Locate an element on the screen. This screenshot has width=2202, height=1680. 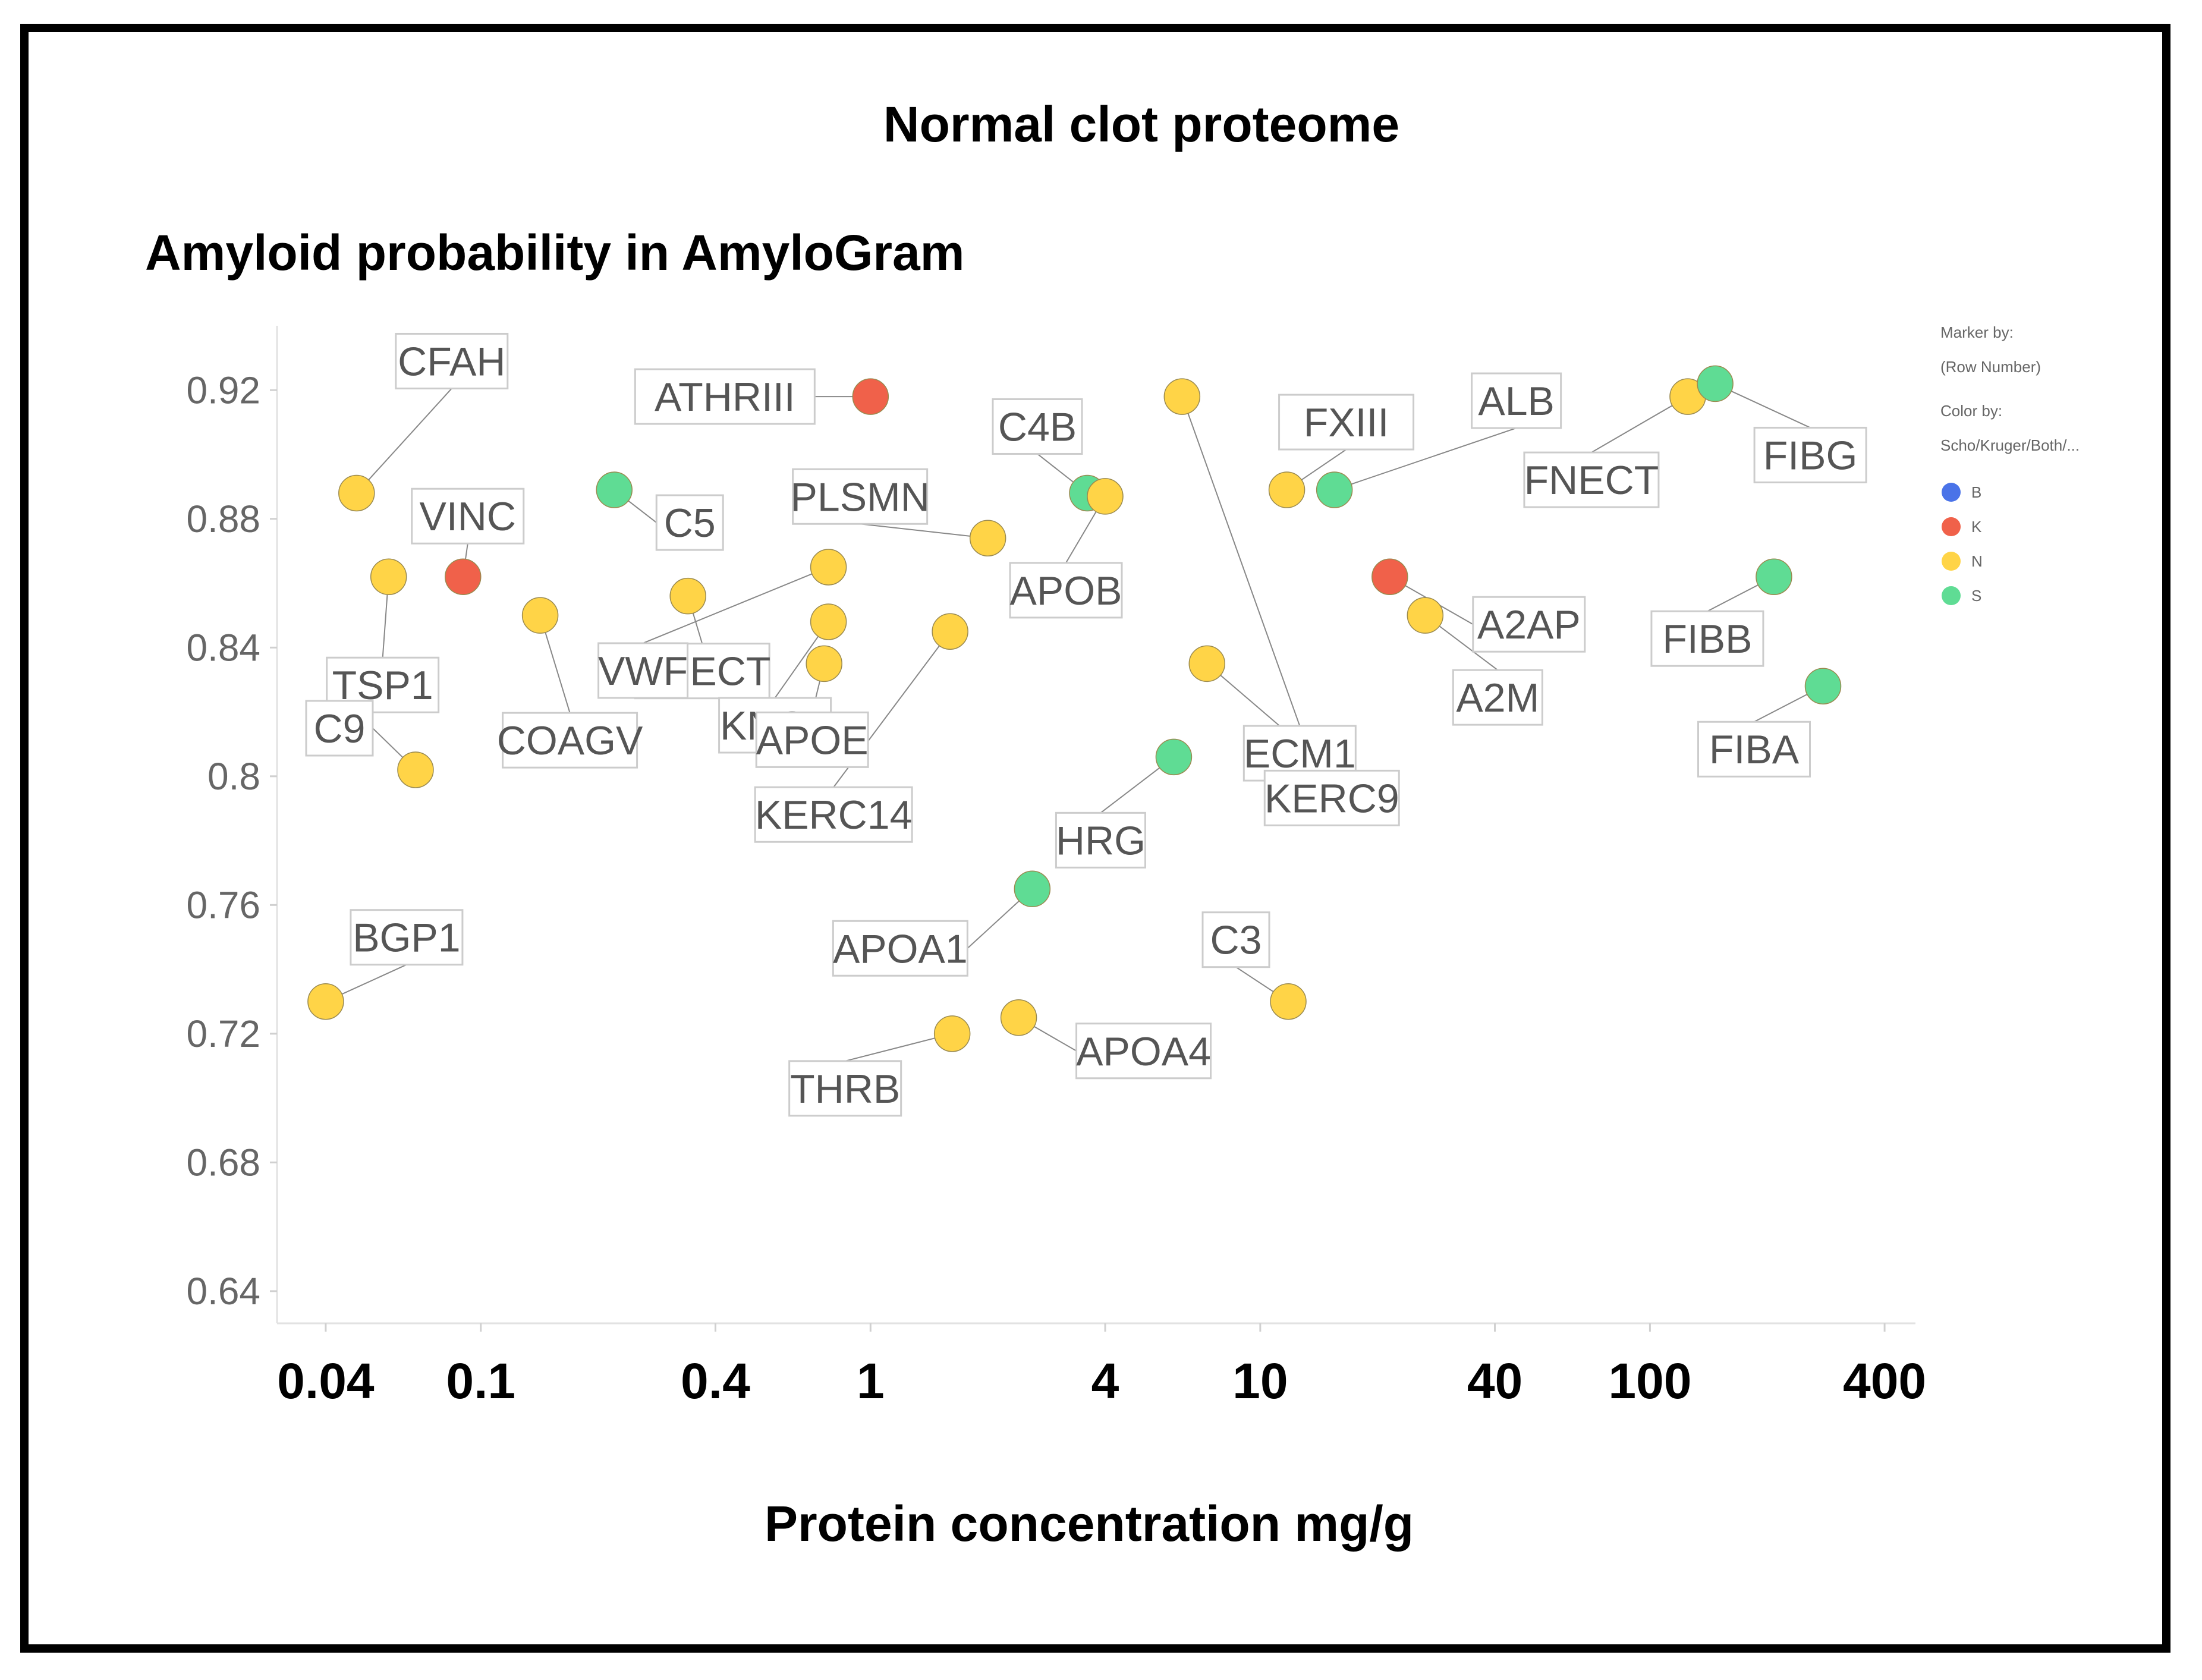
point-label-plsmn: PLSMN is located at coordinates (860, 496).